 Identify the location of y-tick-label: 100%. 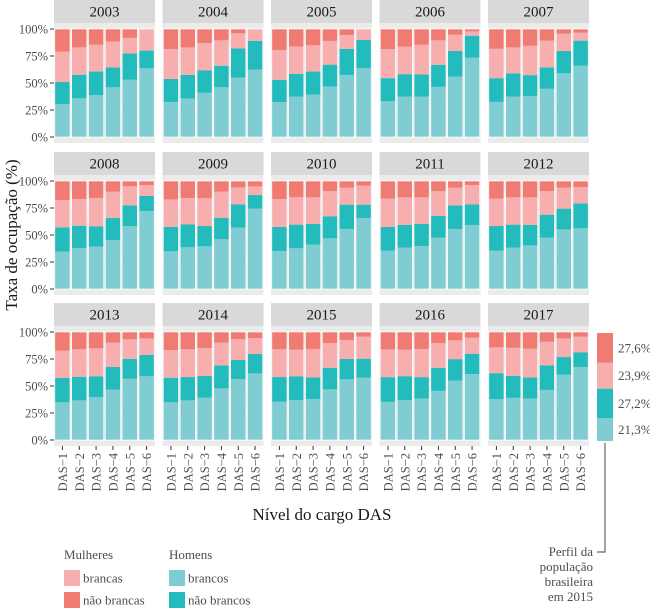
(33, 333).